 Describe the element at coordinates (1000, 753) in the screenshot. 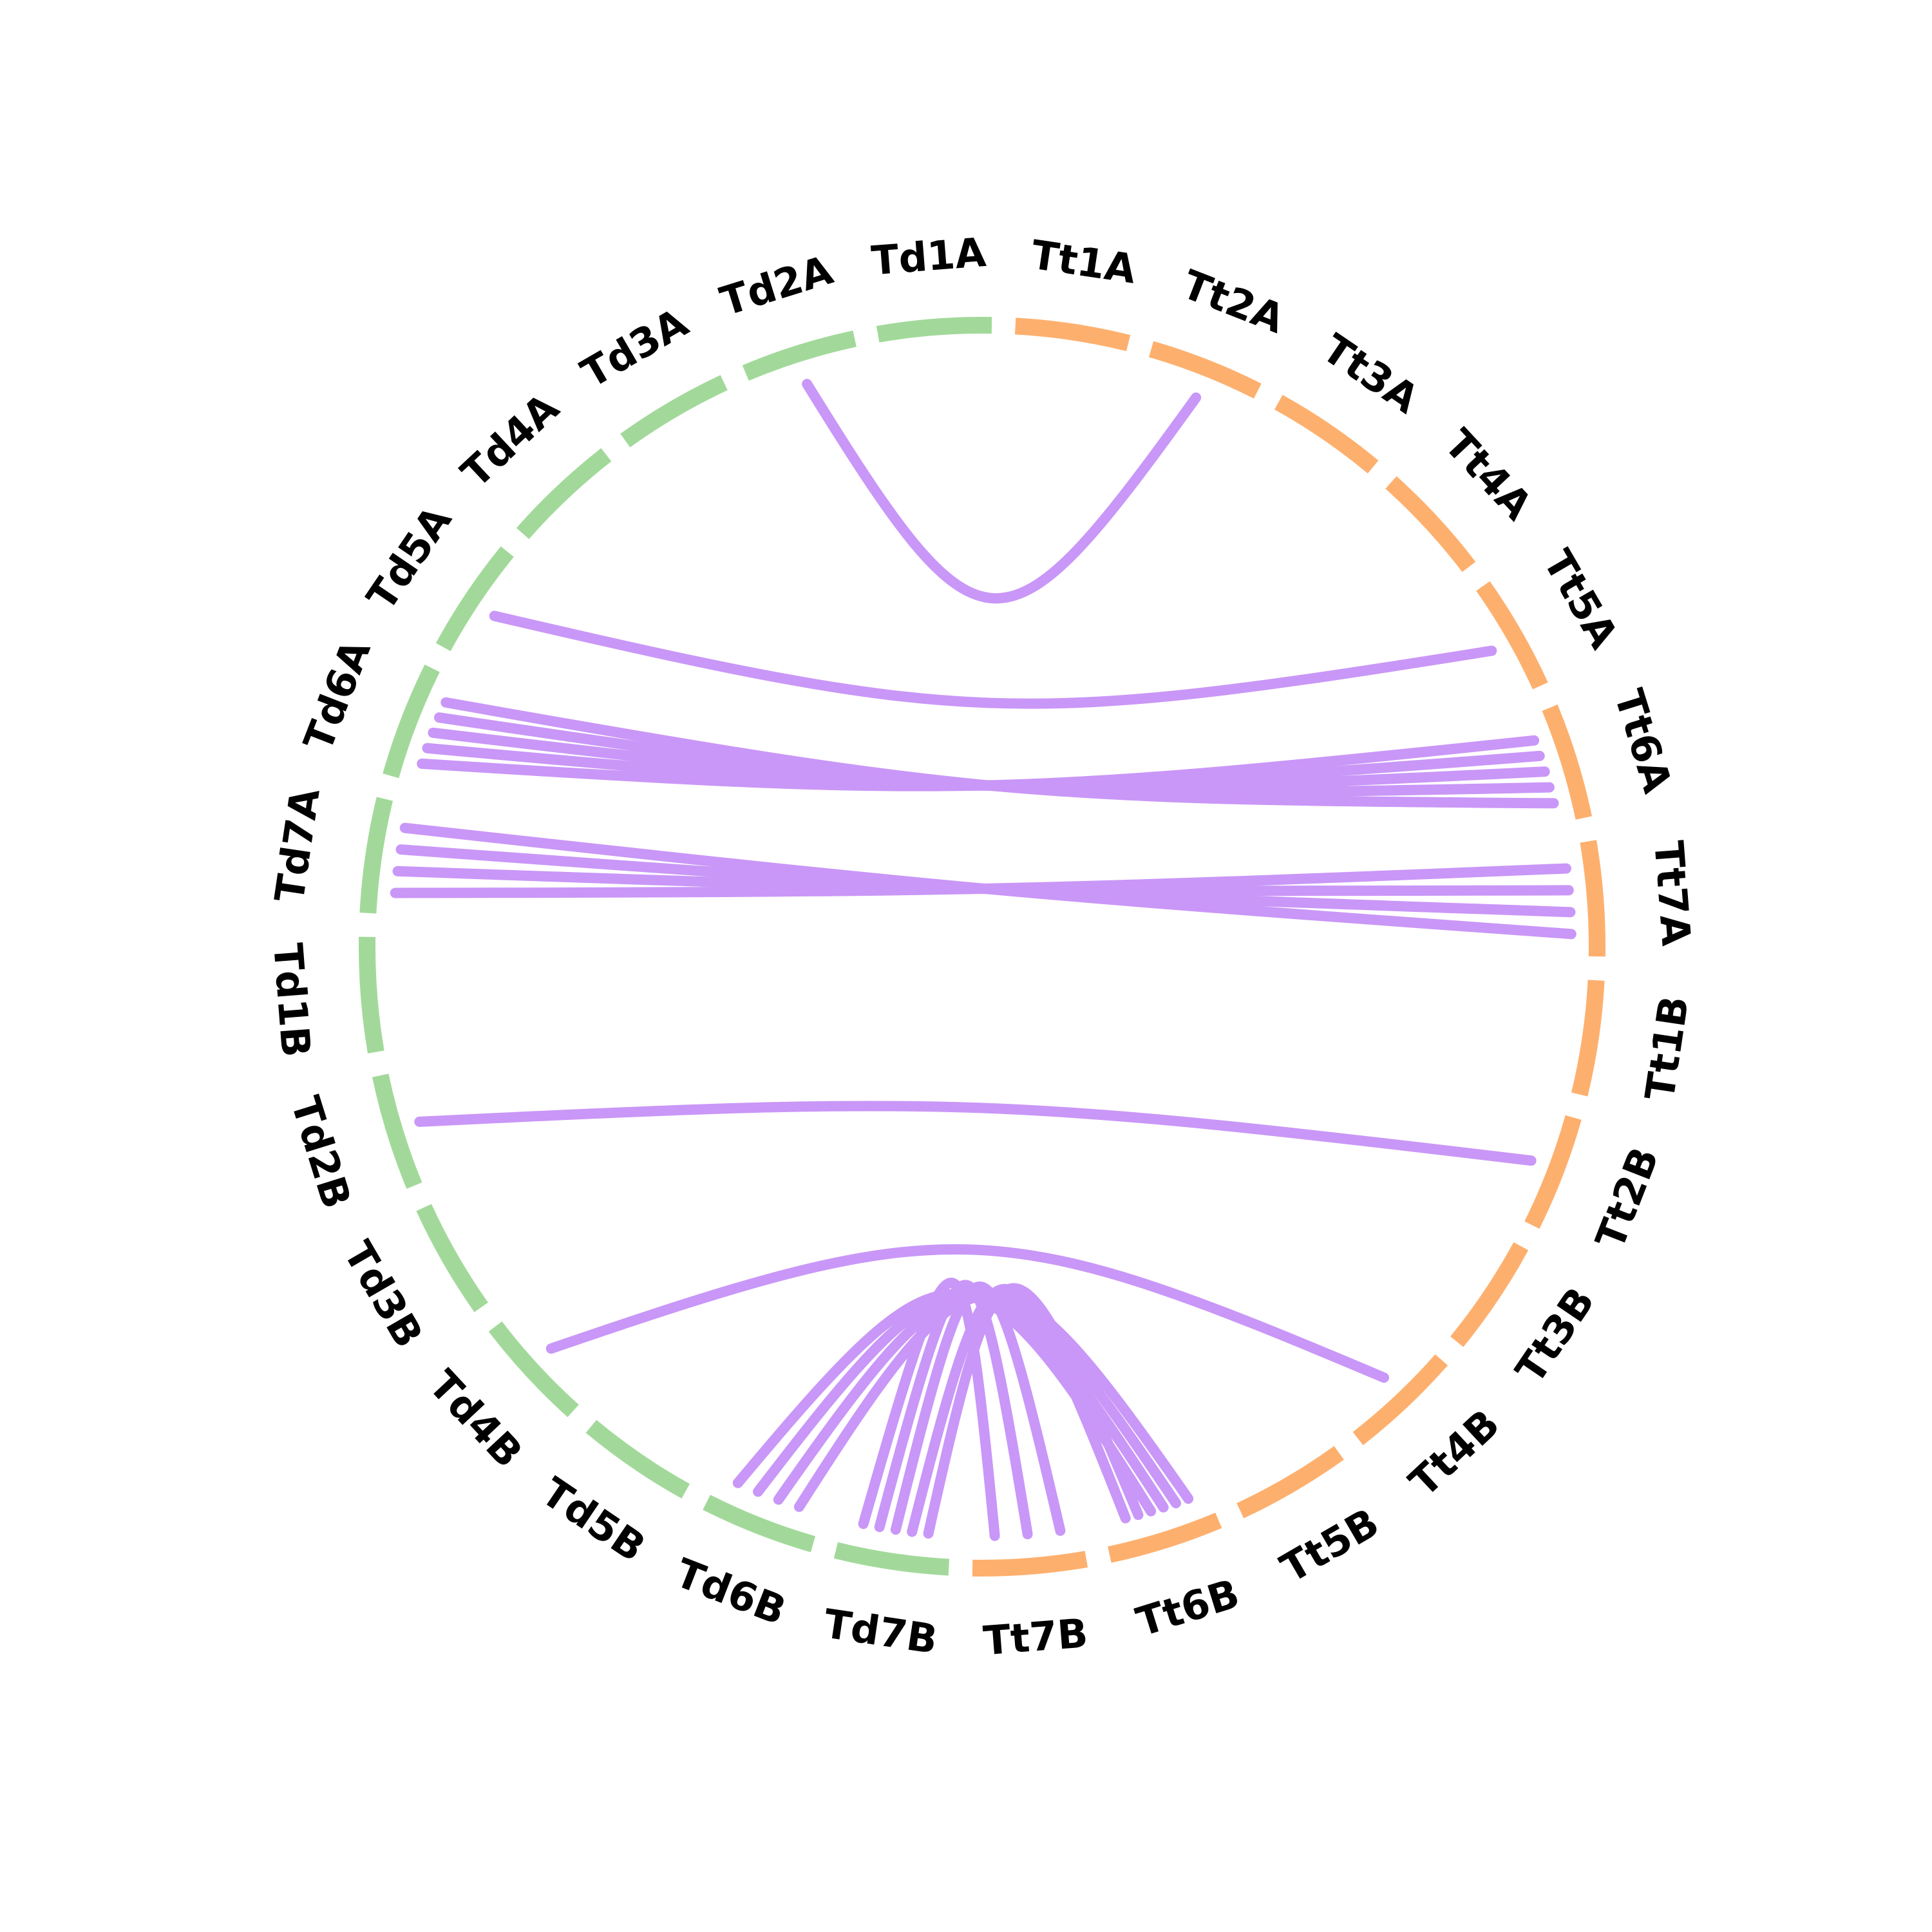

I see `link-td6a-tt6a` at that location.